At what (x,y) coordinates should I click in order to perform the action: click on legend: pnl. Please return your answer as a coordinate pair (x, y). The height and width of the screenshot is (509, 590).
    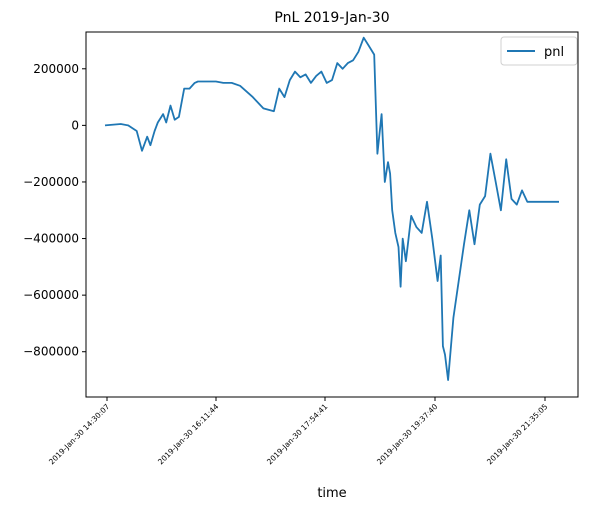
    Looking at the image, I should click on (539, 51).